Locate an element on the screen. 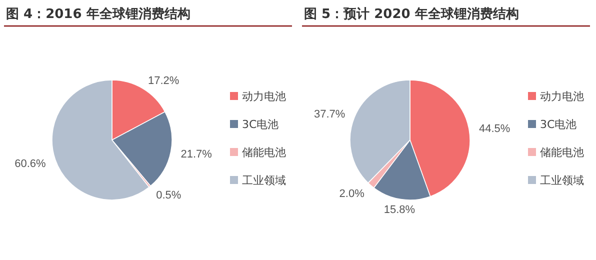  data-label: 17.2% is located at coordinates (164, 80).